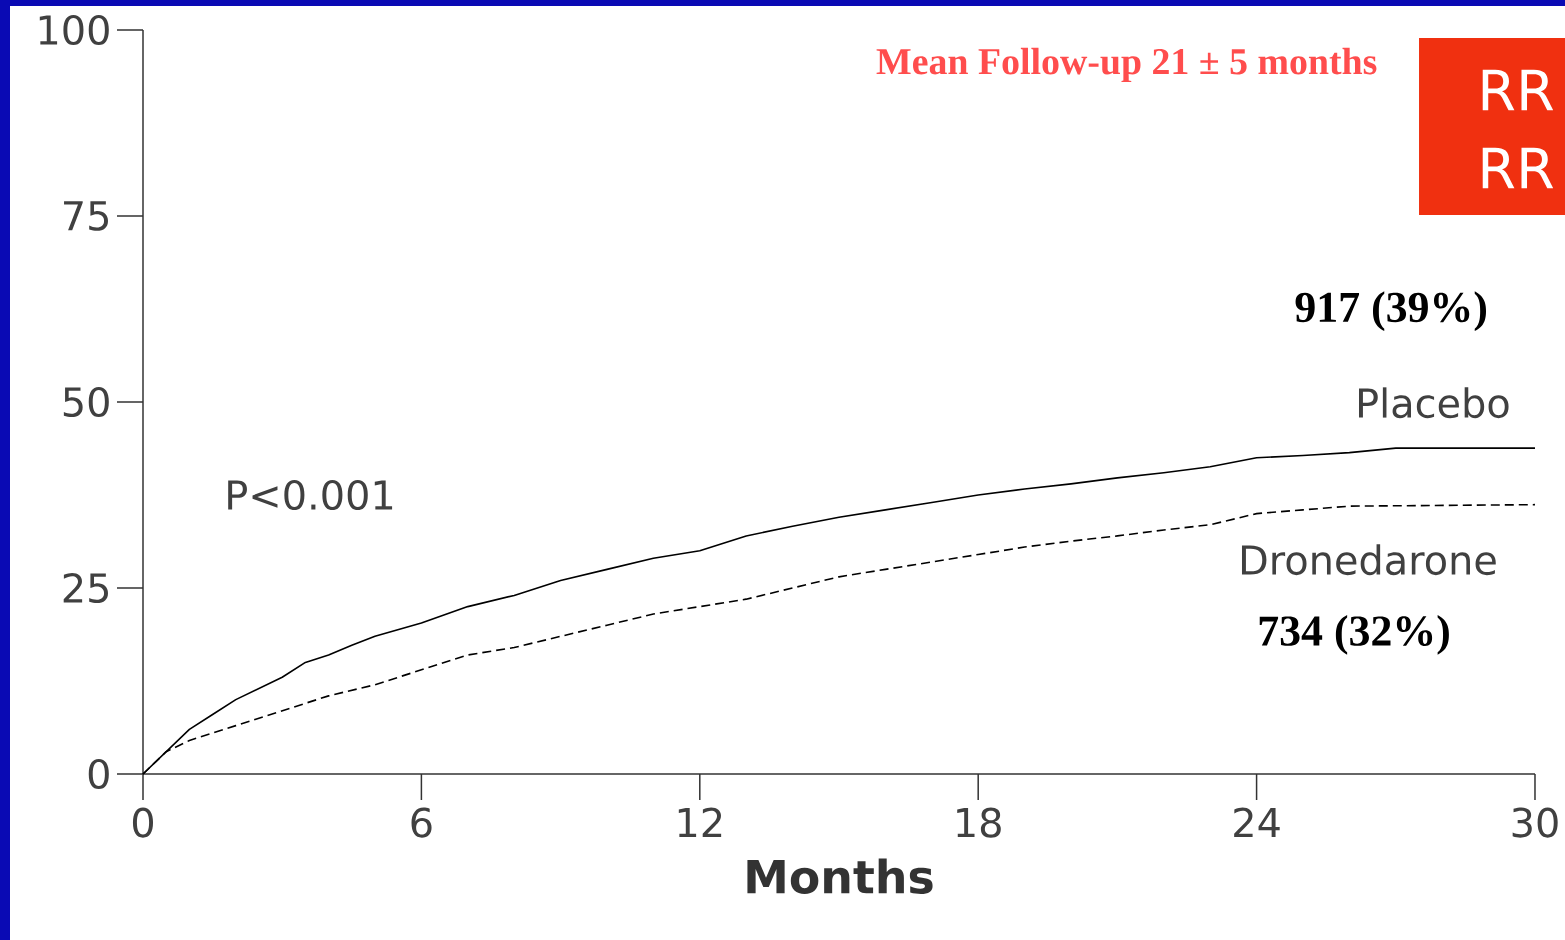  I want to click on series-label: Placebo, so click(1434, 403).